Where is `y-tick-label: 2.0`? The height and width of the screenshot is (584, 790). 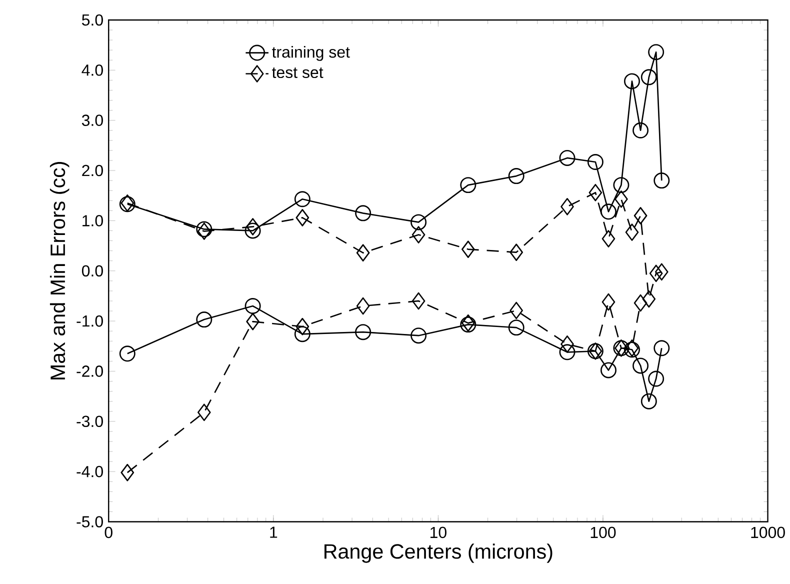 y-tick-label: 2.0 is located at coordinates (92, 170).